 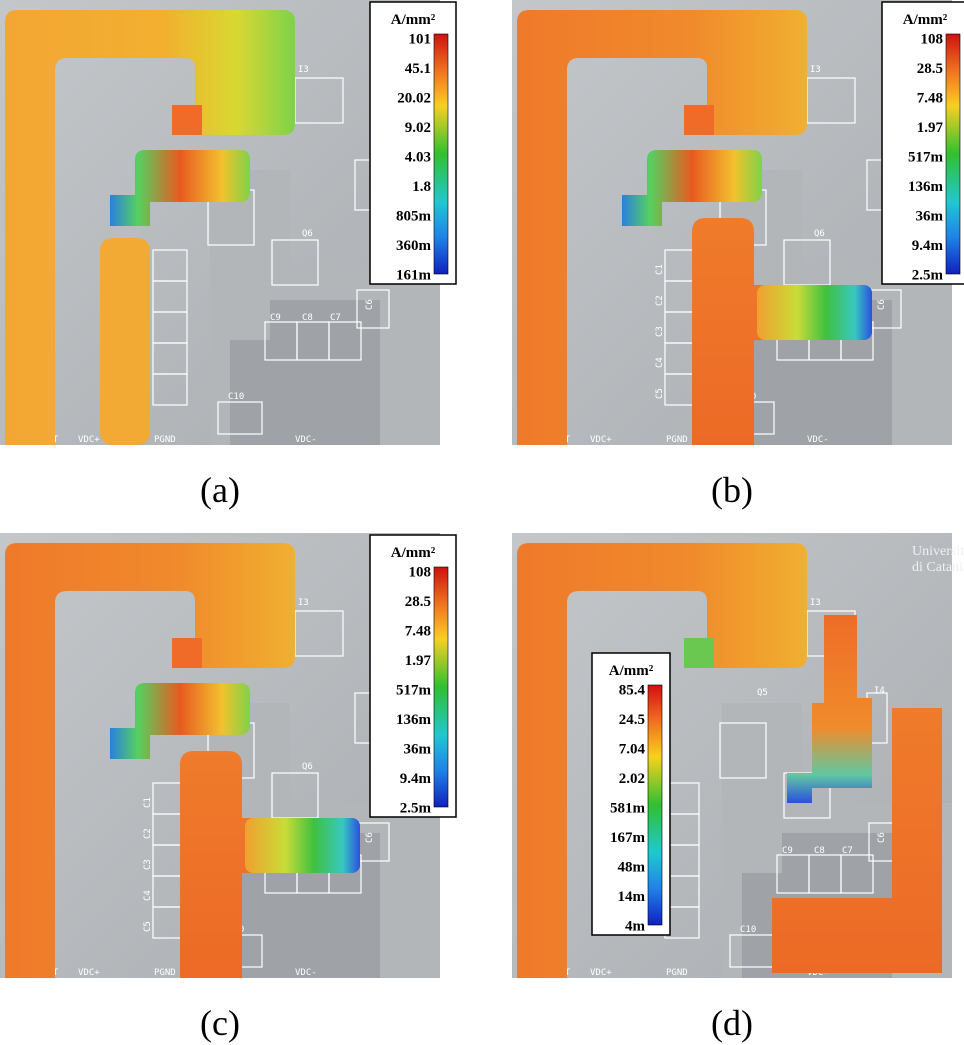 I want to click on silkscreen-label: Q5, so click(x=762, y=693).